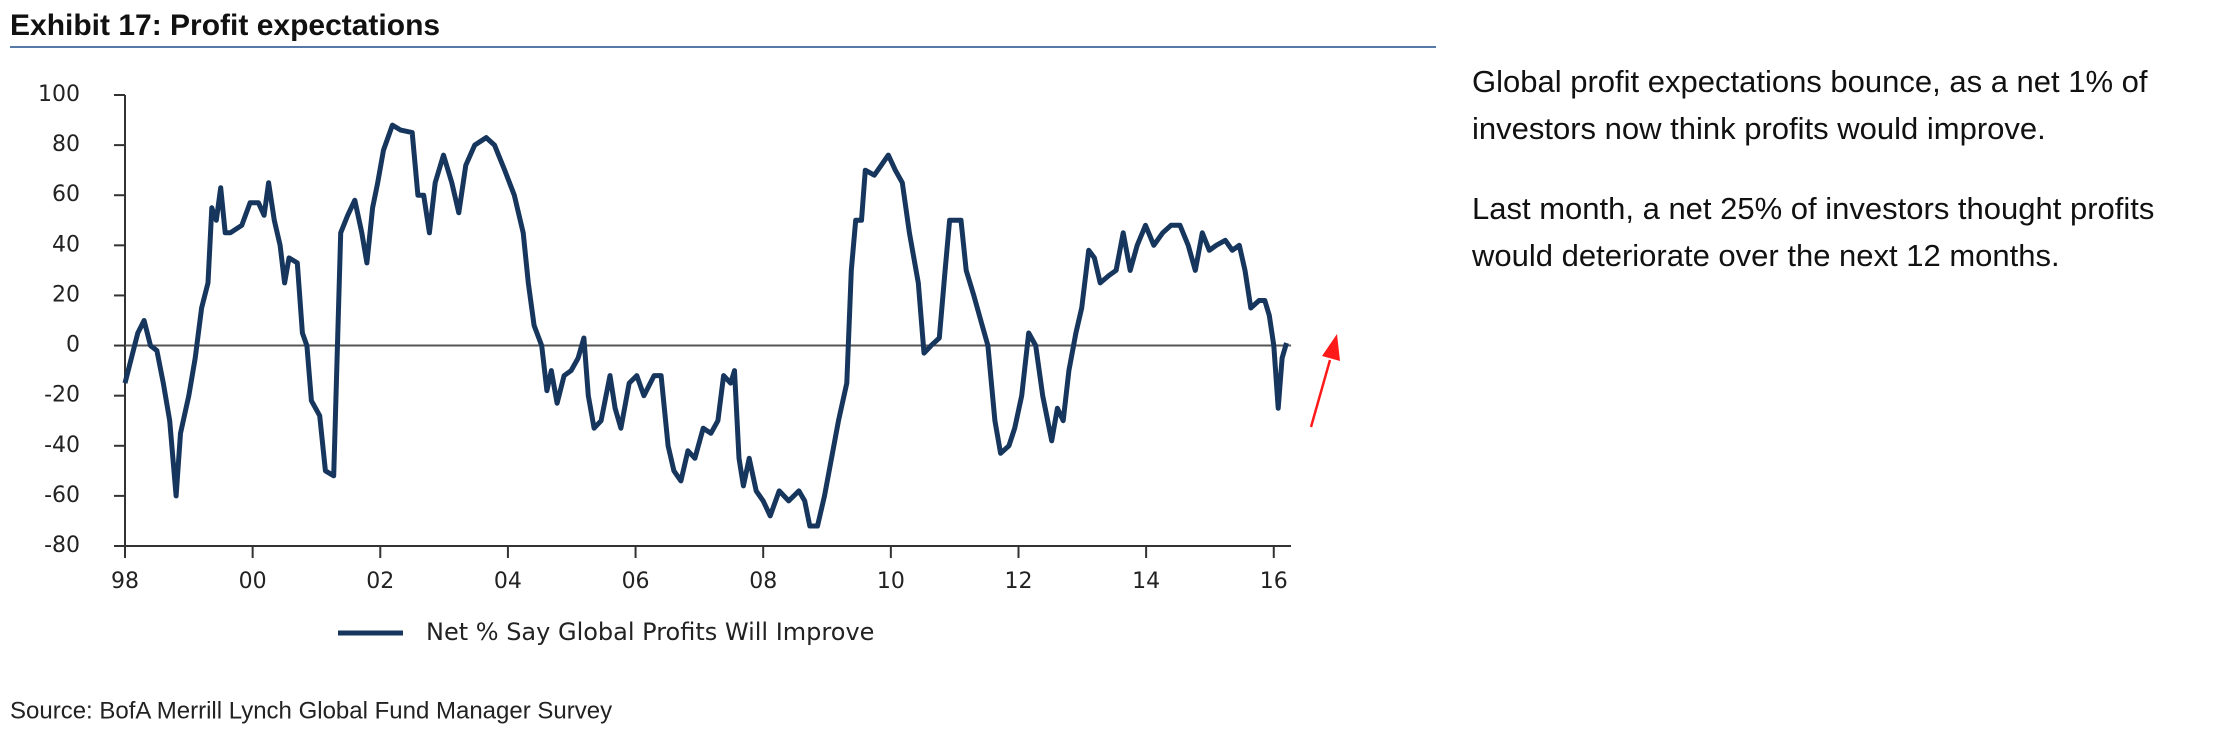 Image resolution: width=2230 pixels, height=741 pixels. What do you see at coordinates (508, 581) in the screenshot?
I see `x-tick-label: 04` at bounding box center [508, 581].